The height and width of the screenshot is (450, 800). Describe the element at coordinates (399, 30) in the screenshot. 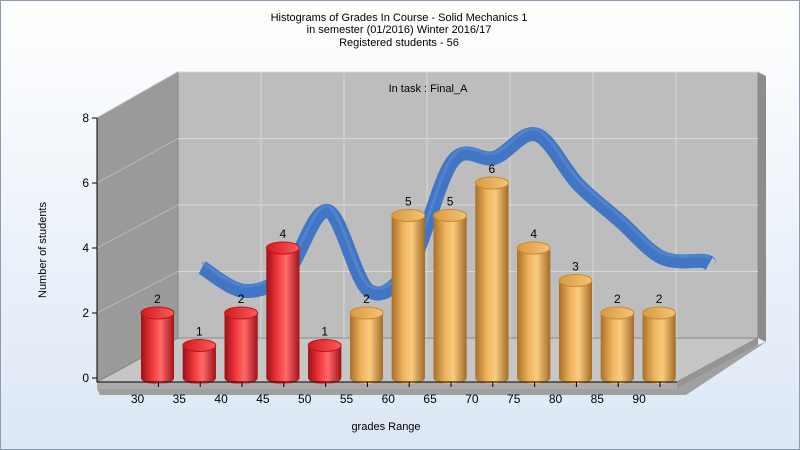

I see `chart-title-line-2: in semester (01/2016) Winter 2016/17` at that location.